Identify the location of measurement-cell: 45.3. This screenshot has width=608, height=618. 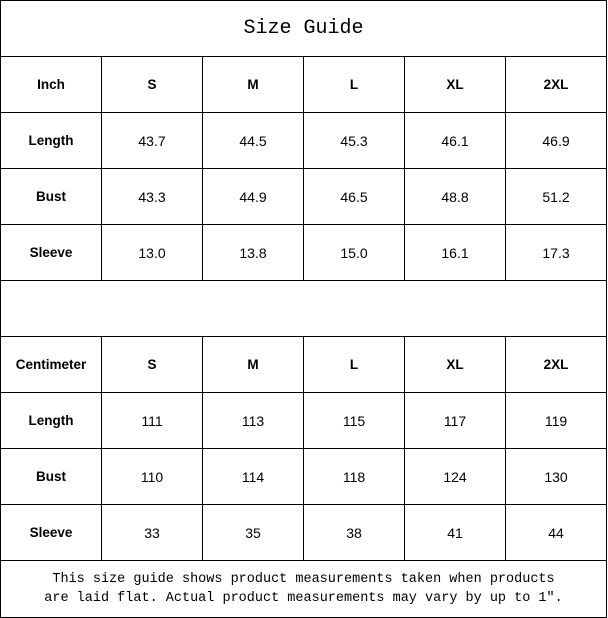
(354, 140).